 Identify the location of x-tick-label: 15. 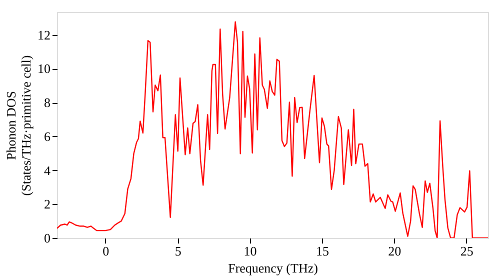
(322, 251).